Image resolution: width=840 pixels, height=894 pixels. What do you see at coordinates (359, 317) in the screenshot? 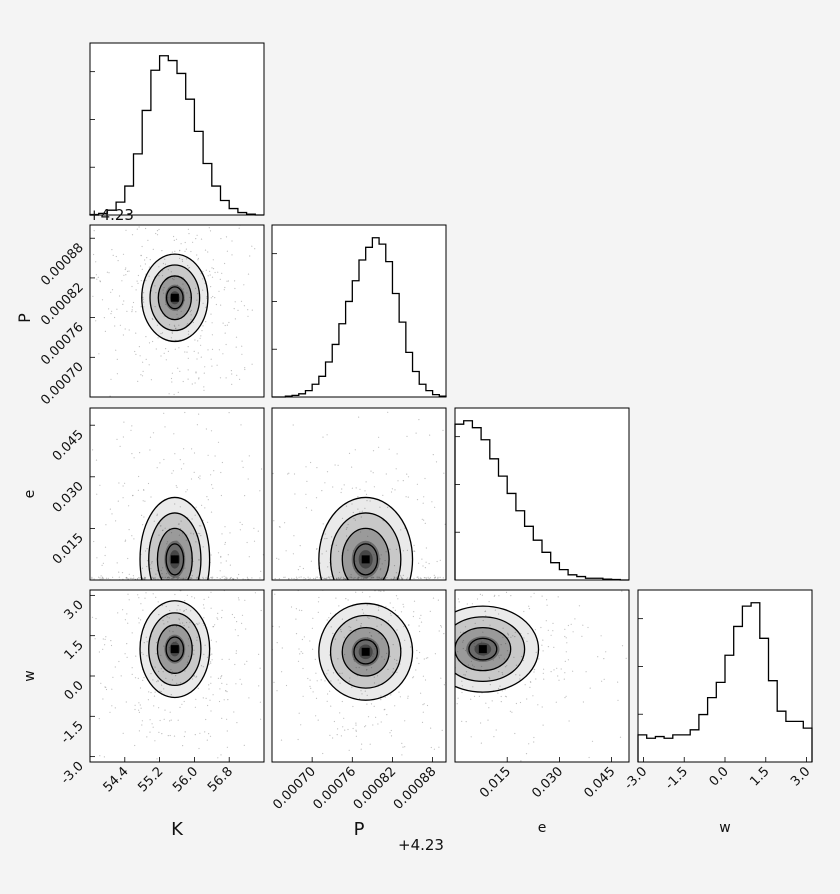
I see `histogram-P` at bounding box center [359, 317].